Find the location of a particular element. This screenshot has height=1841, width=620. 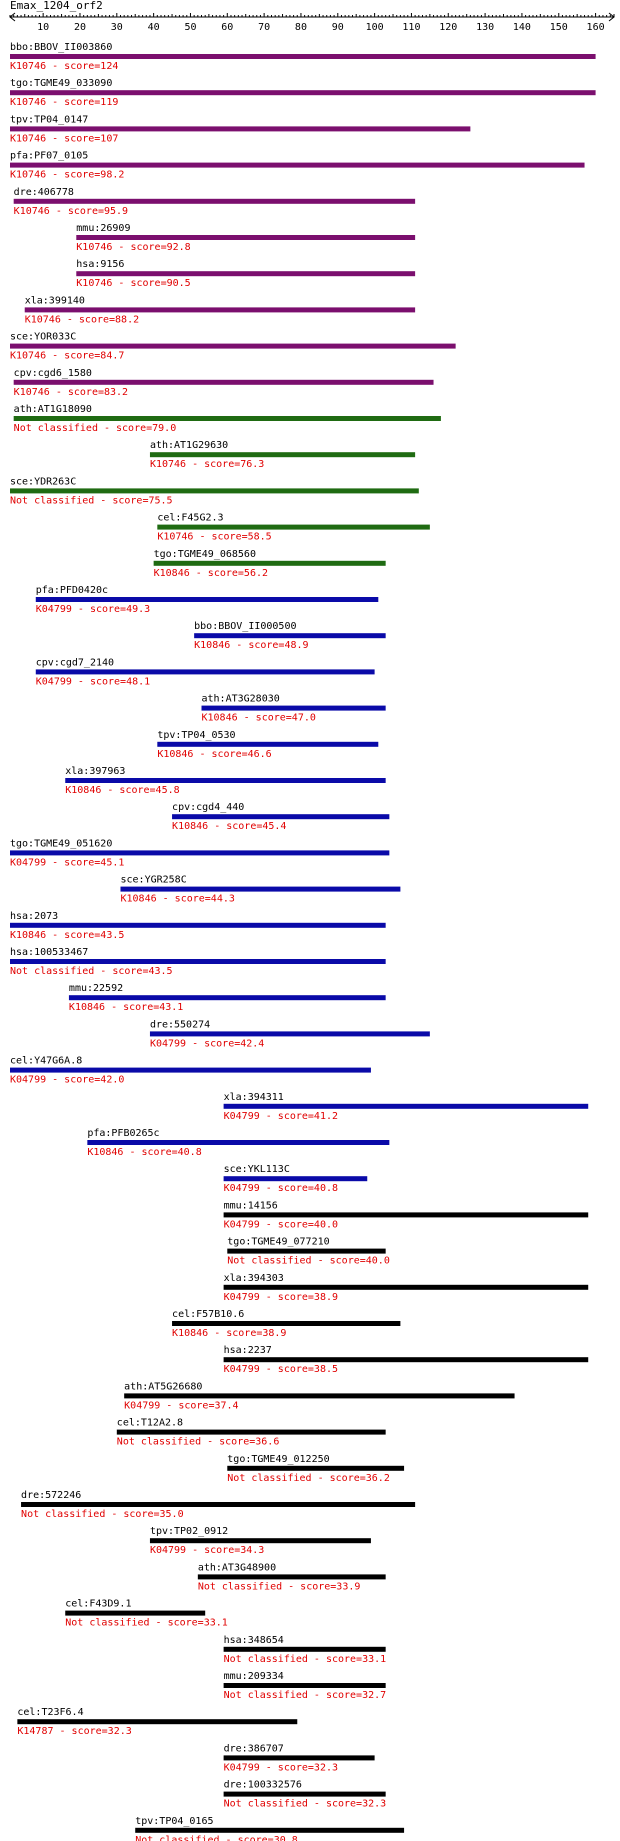

hit-name: mmu:209334 is located at coordinates (254, 1676).